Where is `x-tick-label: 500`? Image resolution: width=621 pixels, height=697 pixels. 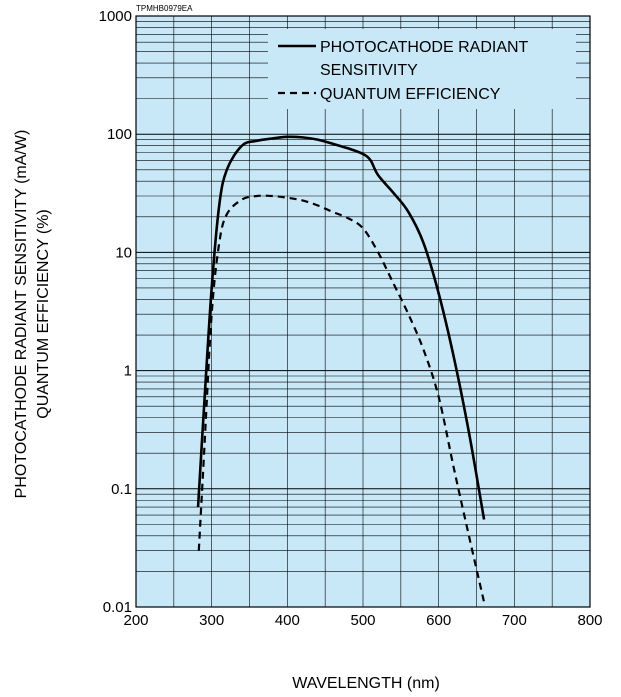 x-tick-label: 500 is located at coordinates (362, 620).